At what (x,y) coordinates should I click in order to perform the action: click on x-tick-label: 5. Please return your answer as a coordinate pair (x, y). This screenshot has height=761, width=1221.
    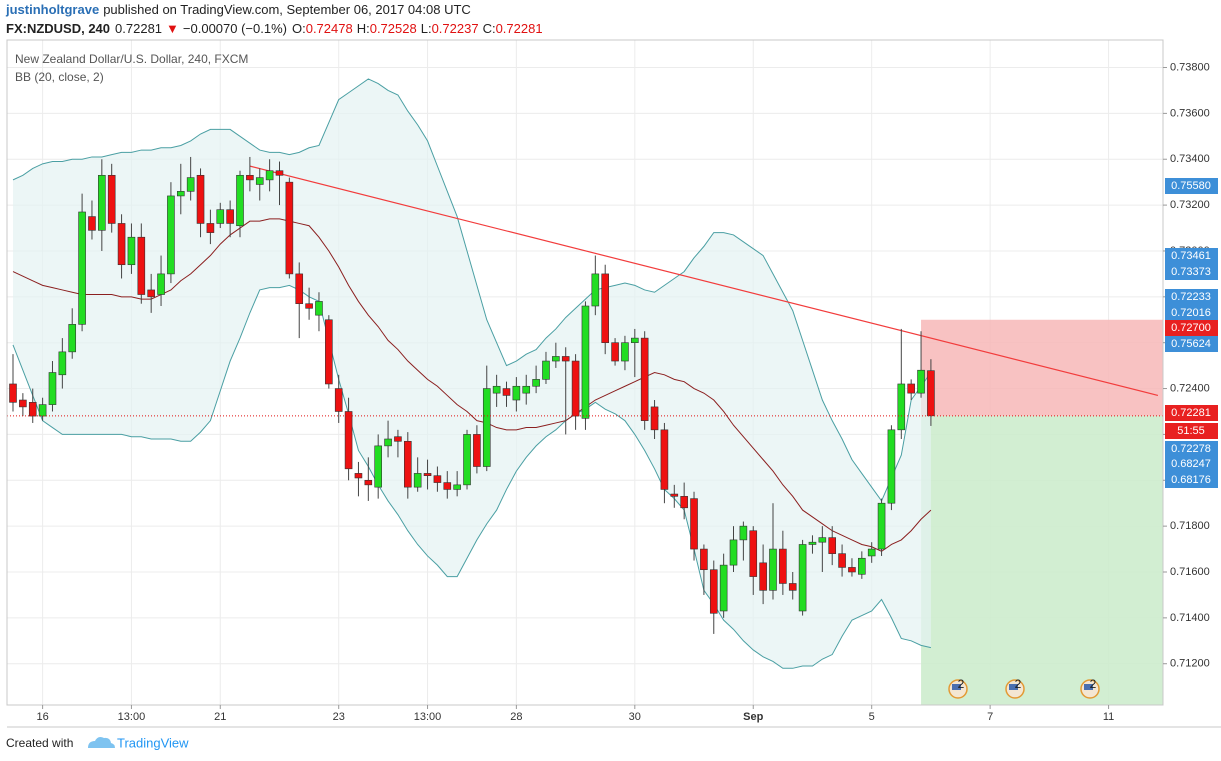
    Looking at the image, I should click on (872, 717).